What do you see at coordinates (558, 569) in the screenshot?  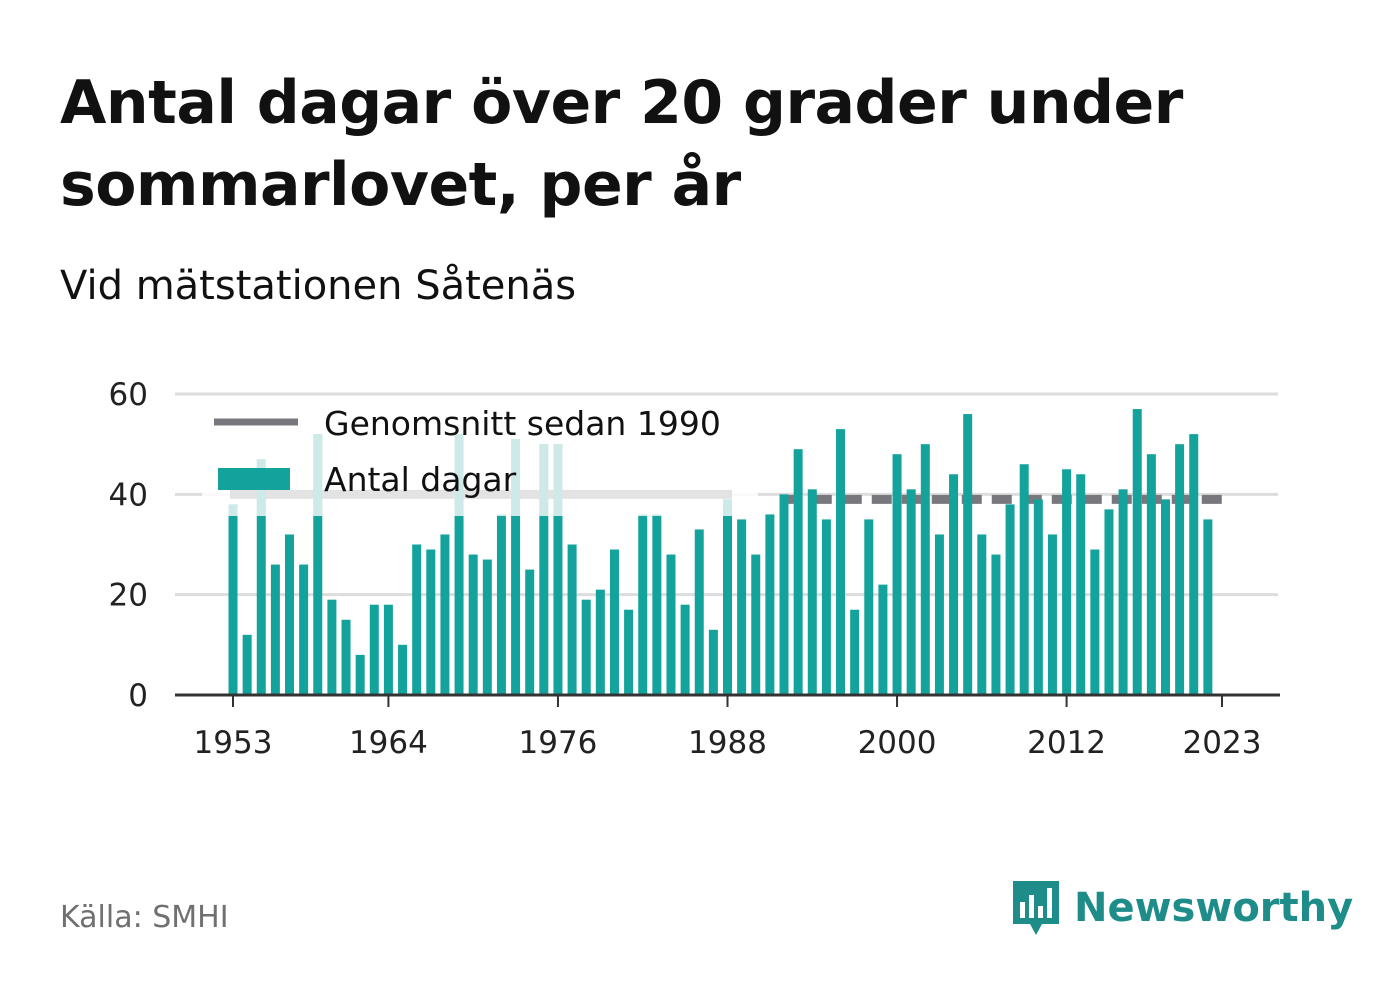 I see `bar-1976` at bounding box center [558, 569].